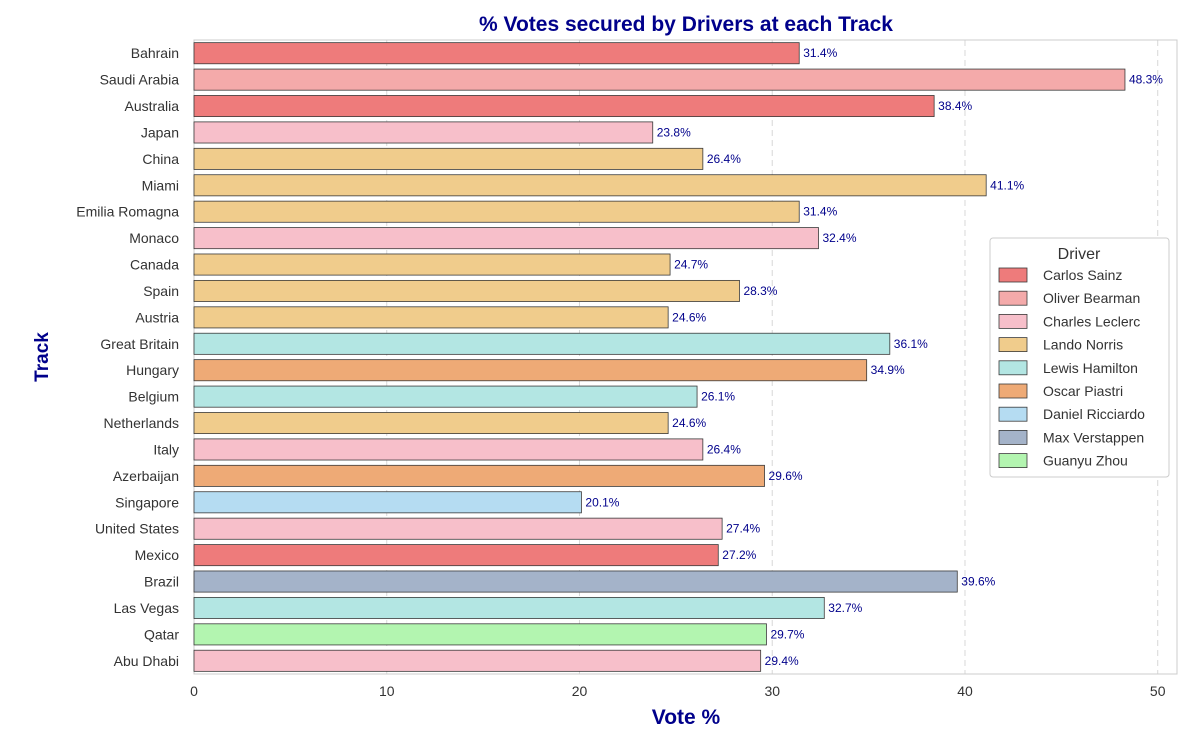 The width and height of the screenshot is (1198, 739). I want to click on bar-value-label: 34.9%, so click(888, 370).